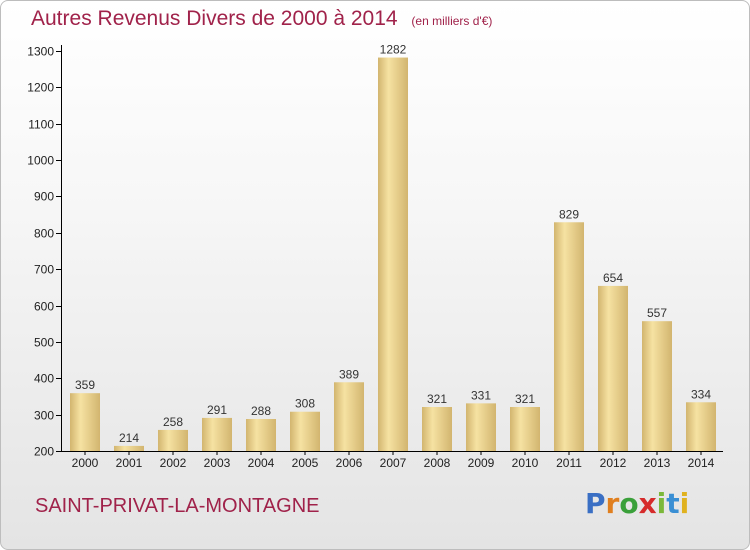 This screenshot has width=750, height=550. I want to click on data-label-2014: 334, so click(701, 394).